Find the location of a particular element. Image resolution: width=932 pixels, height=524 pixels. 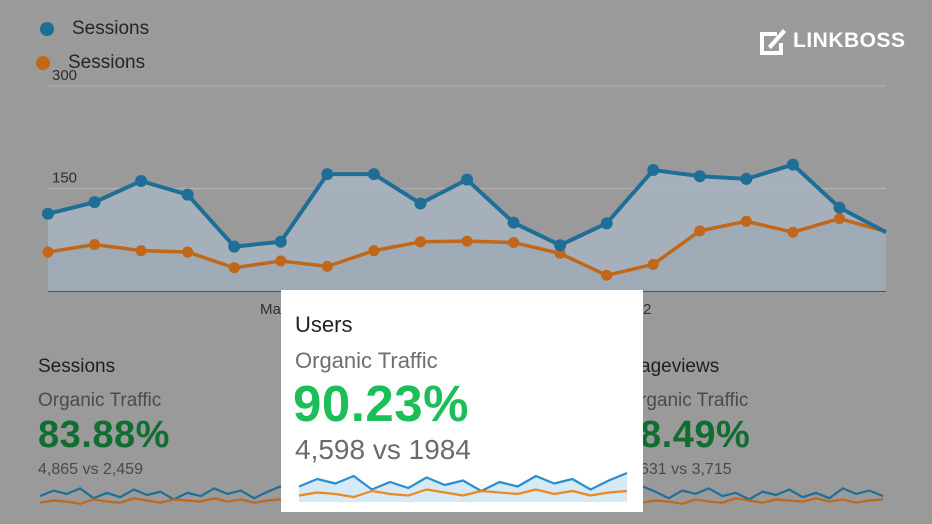

sessions-sparkline is located at coordinates (160, 495).